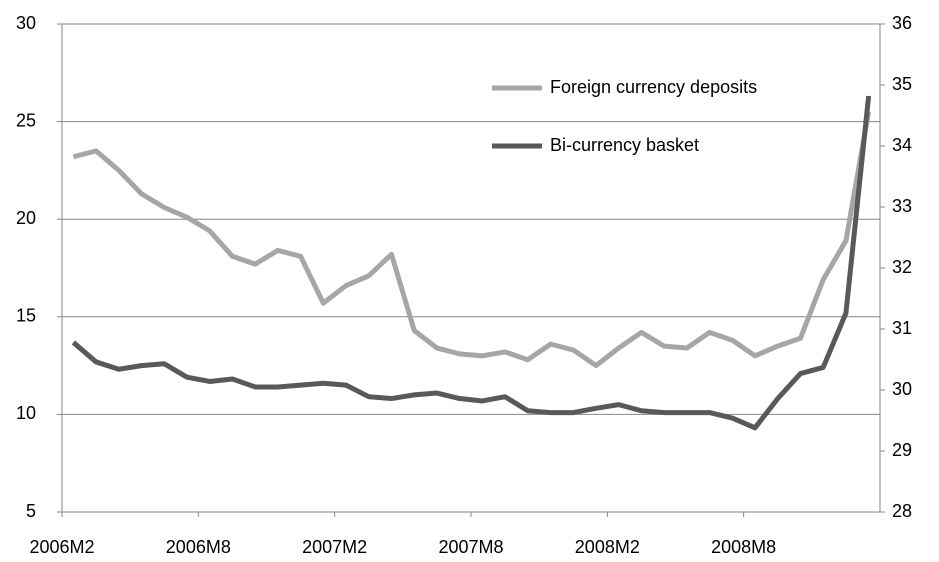 The height and width of the screenshot is (562, 939). I want to click on y2-tick-label: 35, so click(902, 84).